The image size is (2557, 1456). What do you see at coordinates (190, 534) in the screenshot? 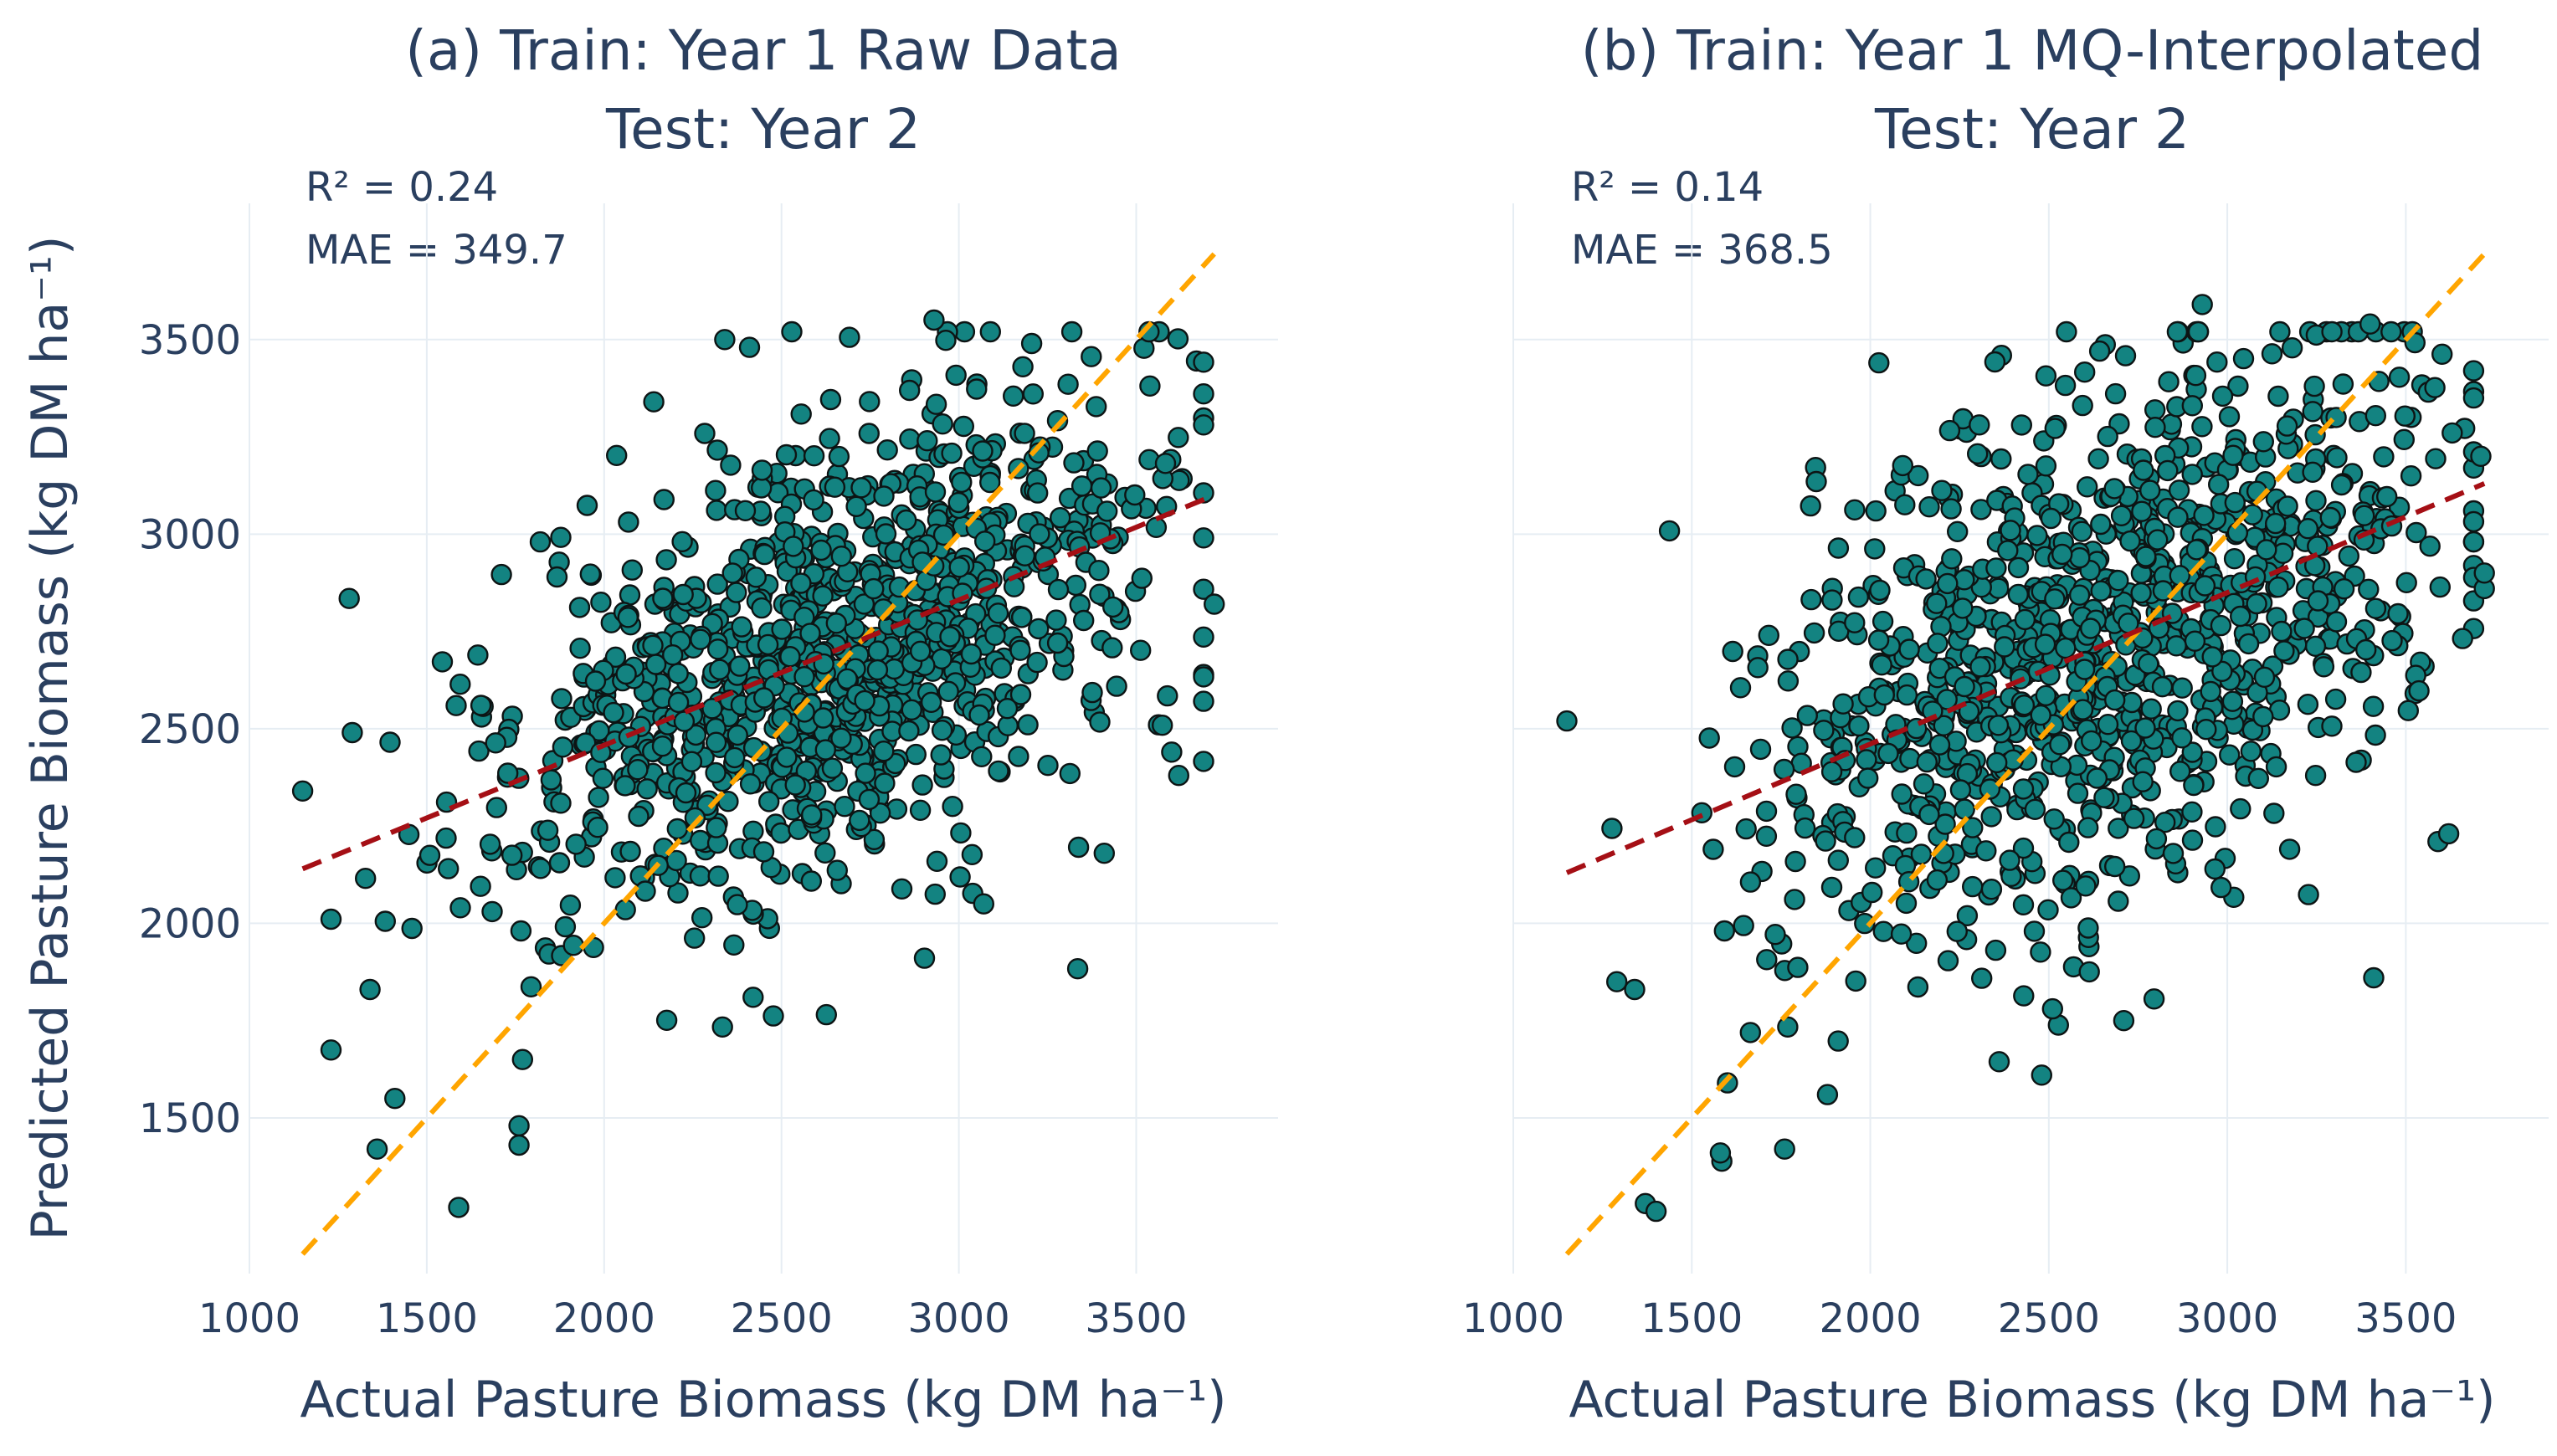
I see `panel-a-y-tick-label-3000: 3000` at bounding box center [190, 534].